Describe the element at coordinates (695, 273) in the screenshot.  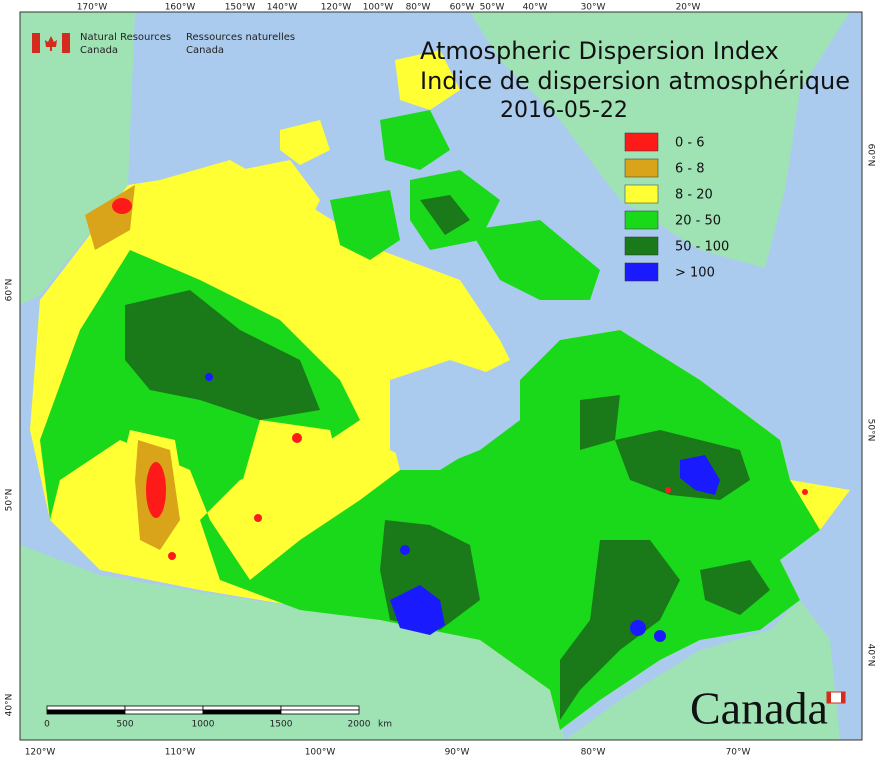
I see `legend-label: > 100` at that location.